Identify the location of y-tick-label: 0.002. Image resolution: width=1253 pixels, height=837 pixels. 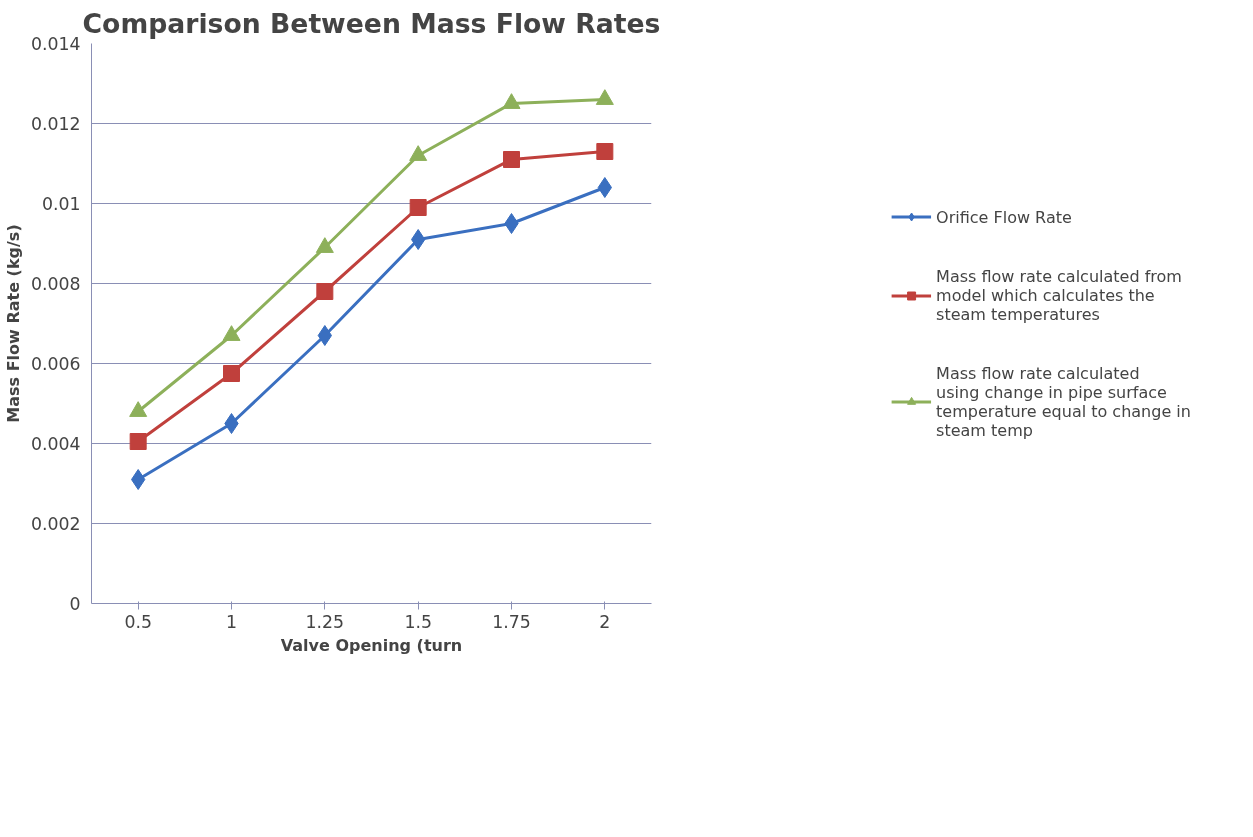
(55, 524).